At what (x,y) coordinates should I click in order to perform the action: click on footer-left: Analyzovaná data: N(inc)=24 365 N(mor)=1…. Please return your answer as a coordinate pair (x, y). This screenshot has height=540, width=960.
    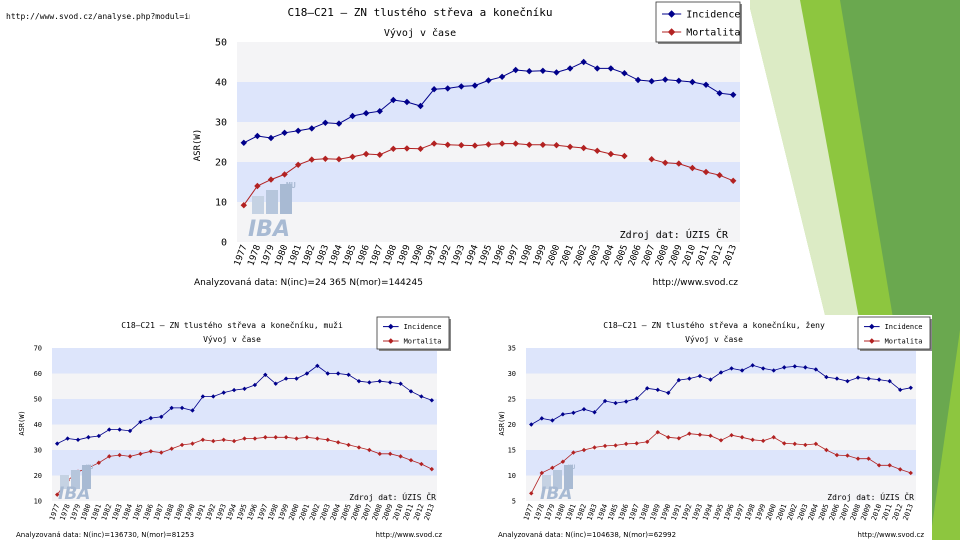
    Looking at the image, I should click on (308, 283).